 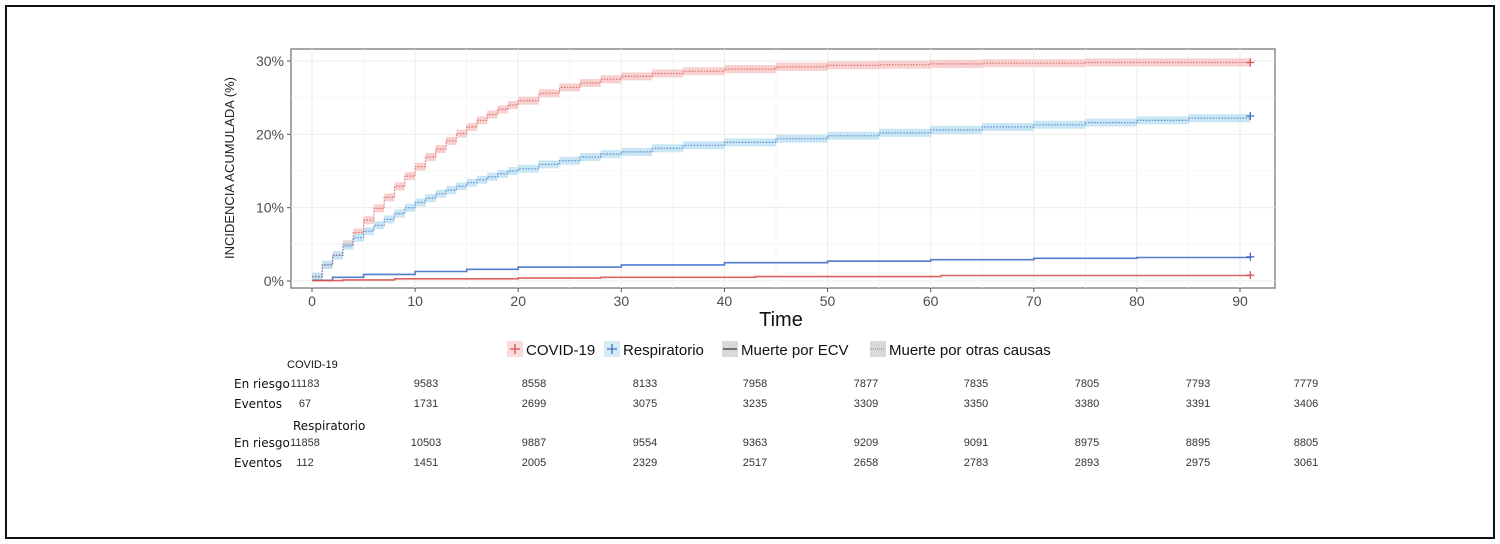 What do you see at coordinates (755, 443) in the screenshot?
I see `risk-cell: 9363` at bounding box center [755, 443].